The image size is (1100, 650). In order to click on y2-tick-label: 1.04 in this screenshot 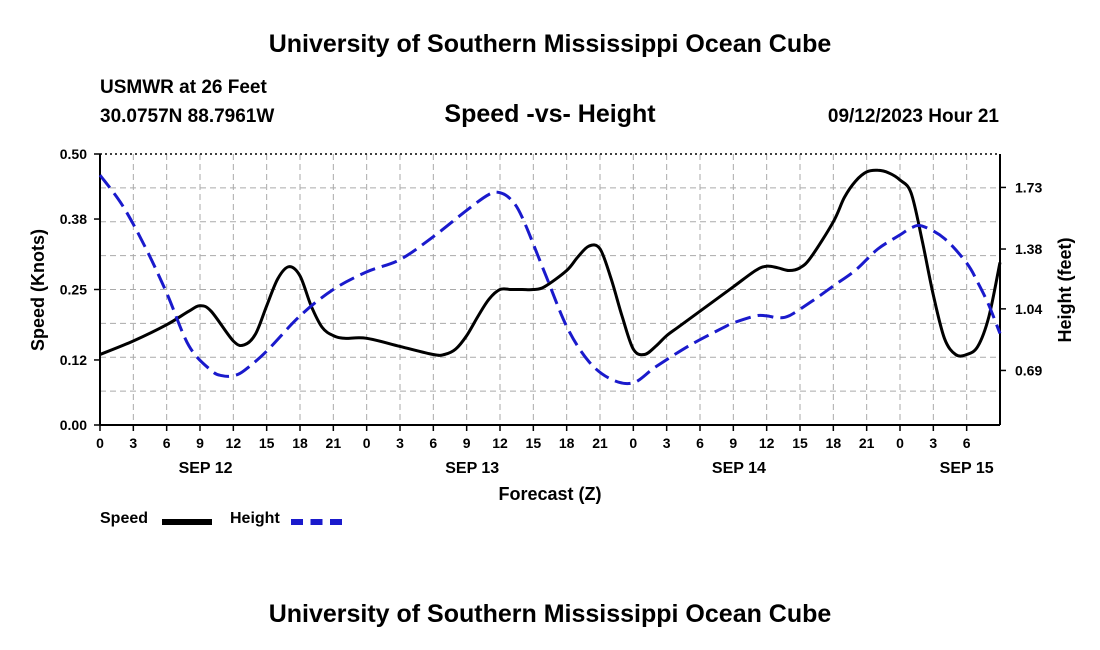, I will do `click(1028, 309)`.